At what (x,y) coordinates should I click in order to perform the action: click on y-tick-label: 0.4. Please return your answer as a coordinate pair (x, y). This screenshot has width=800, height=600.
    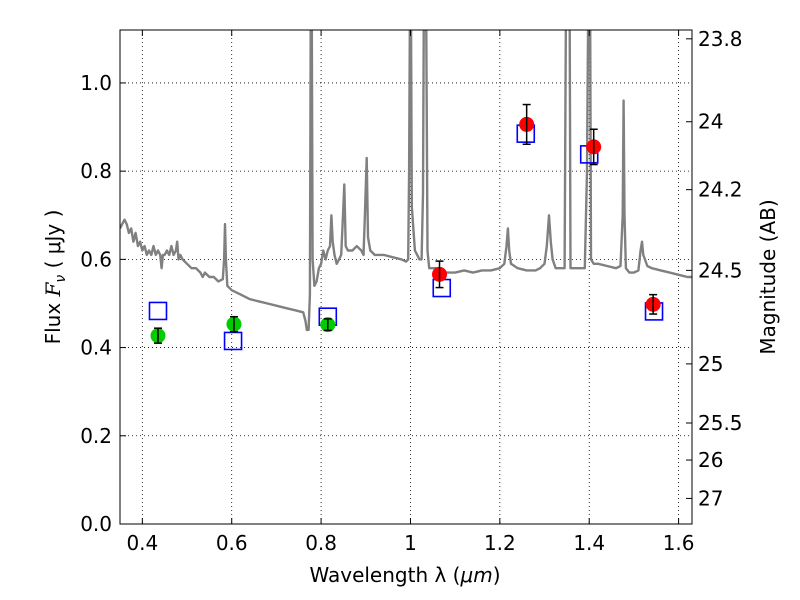
    Looking at the image, I should click on (96, 348).